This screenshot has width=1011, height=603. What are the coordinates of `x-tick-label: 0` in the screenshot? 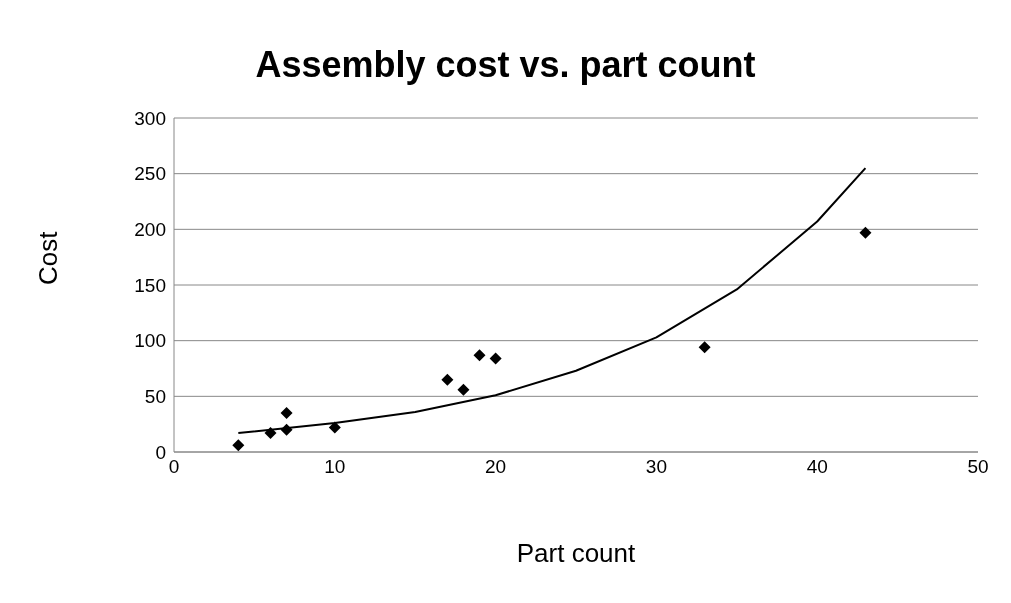 It's located at (174, 467).